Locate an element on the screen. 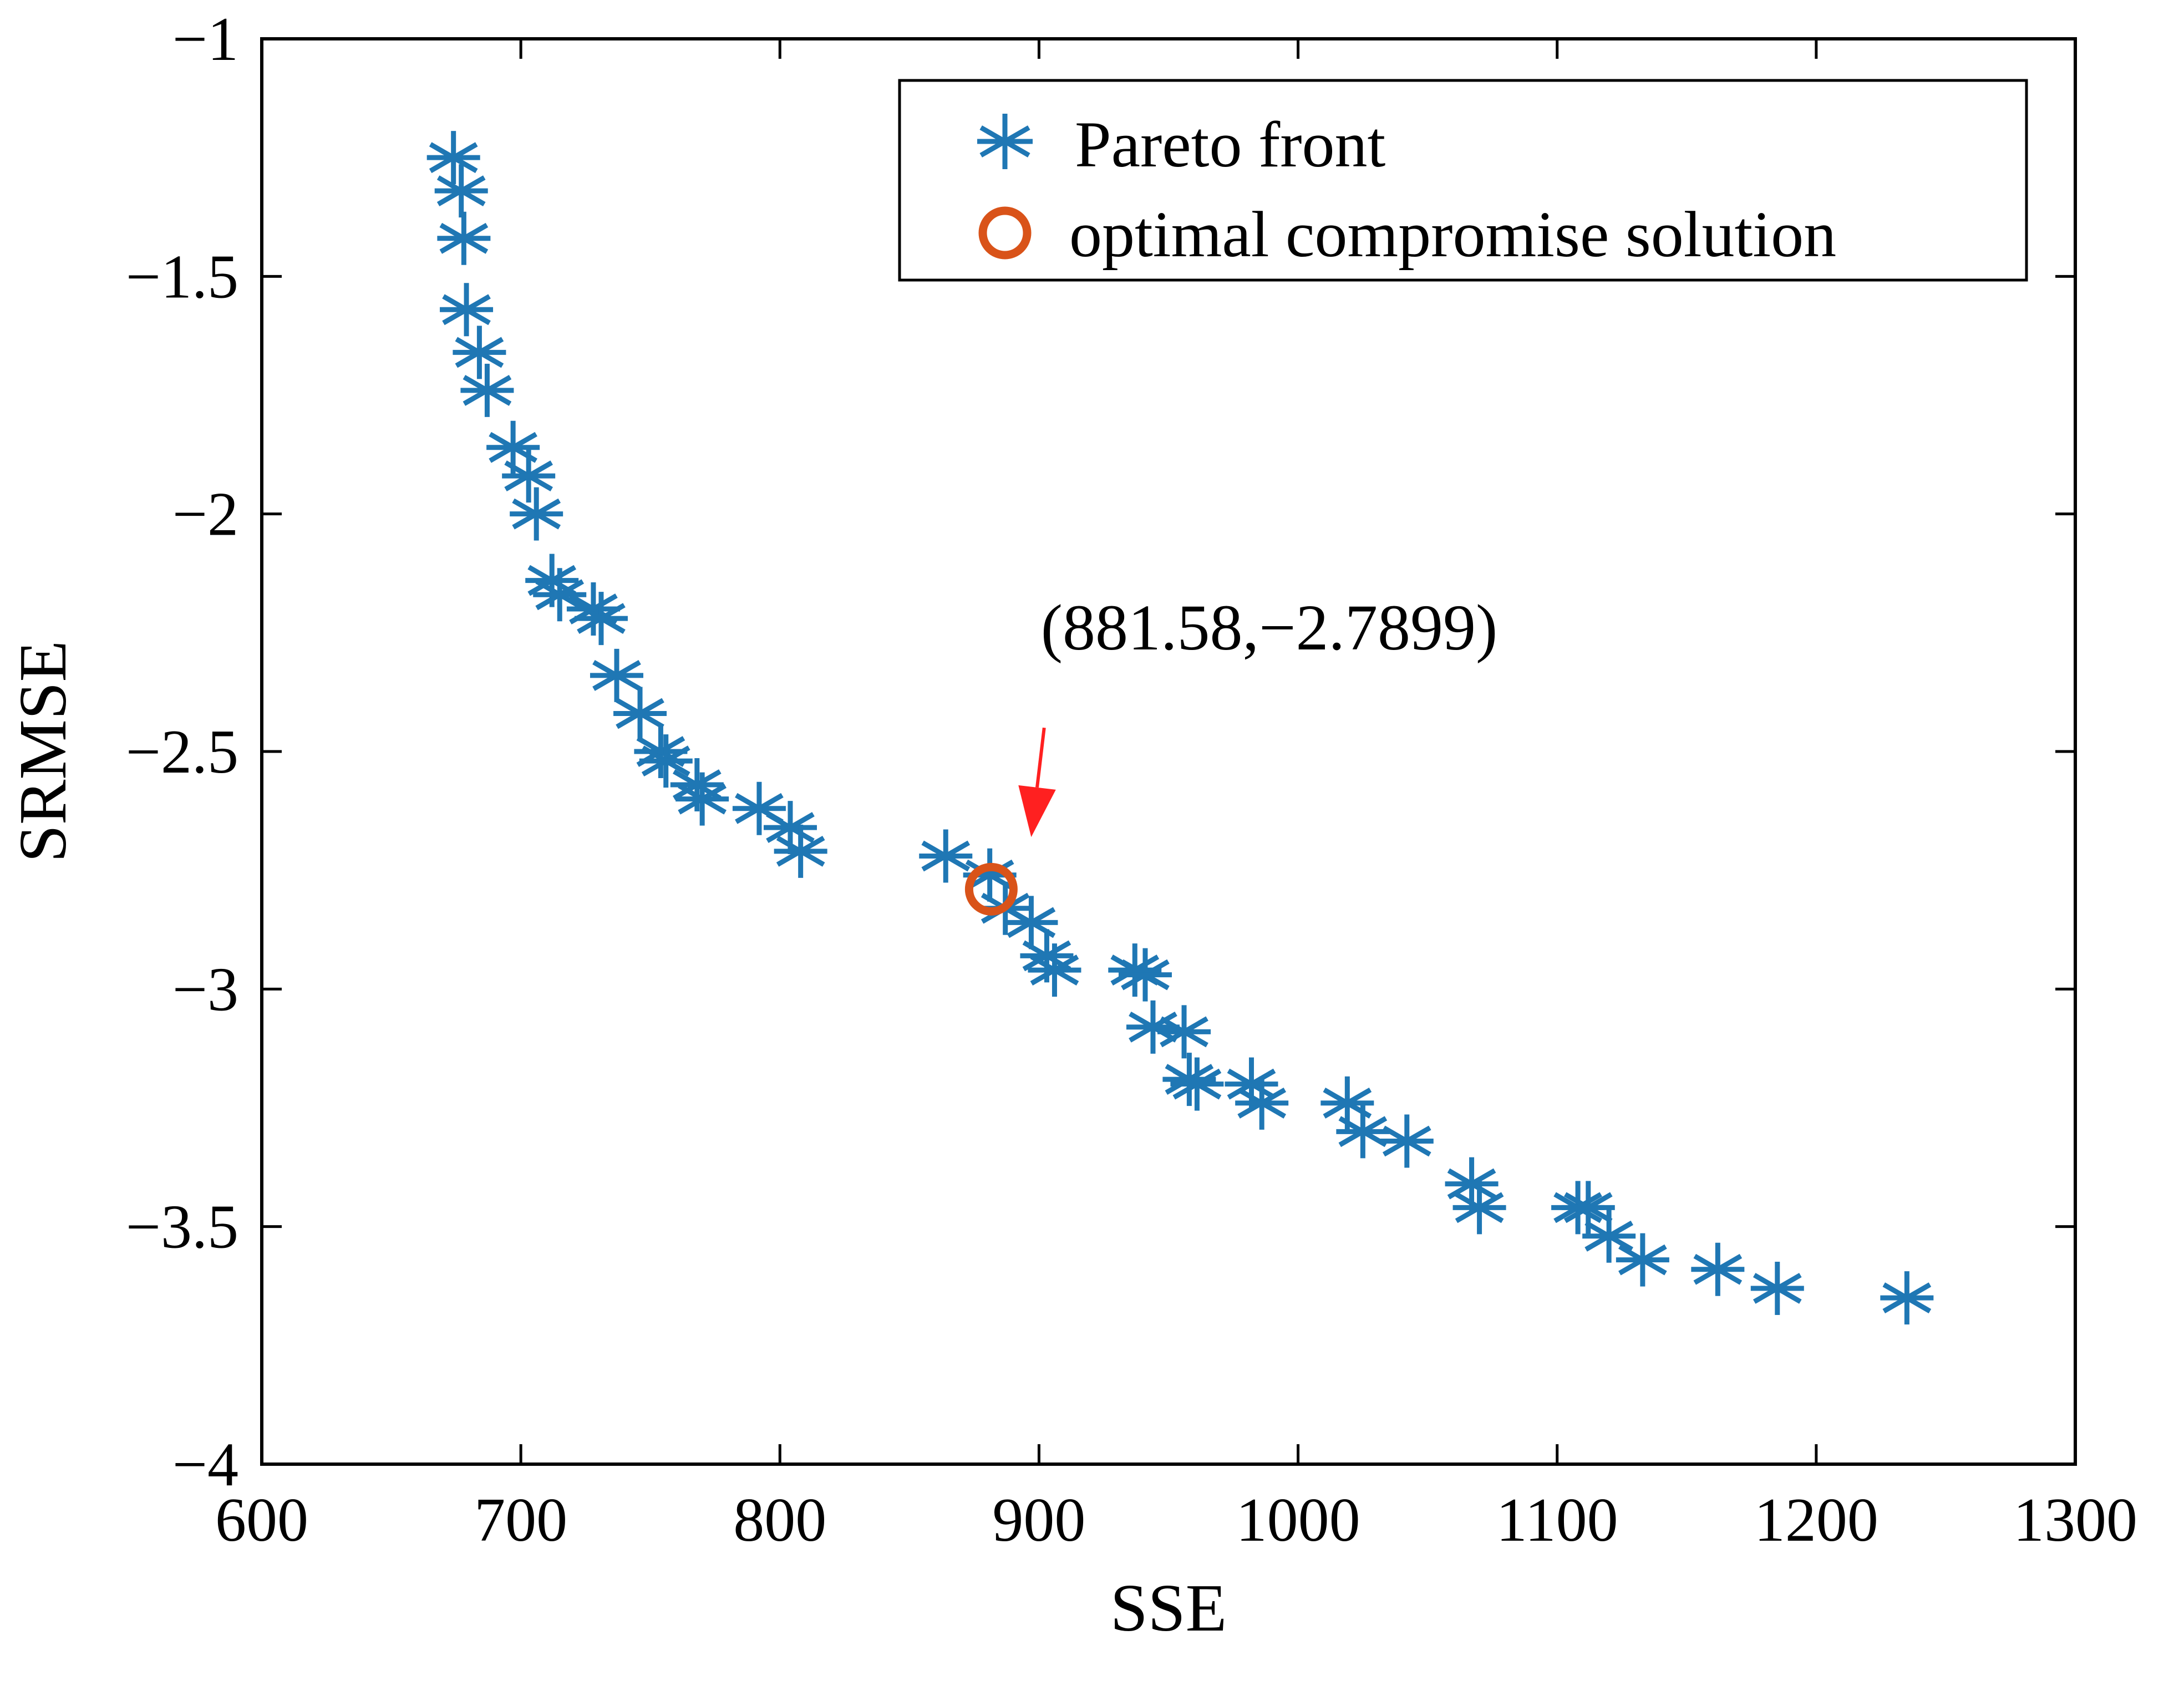  legend-box is located at coordinates (1463, 180).